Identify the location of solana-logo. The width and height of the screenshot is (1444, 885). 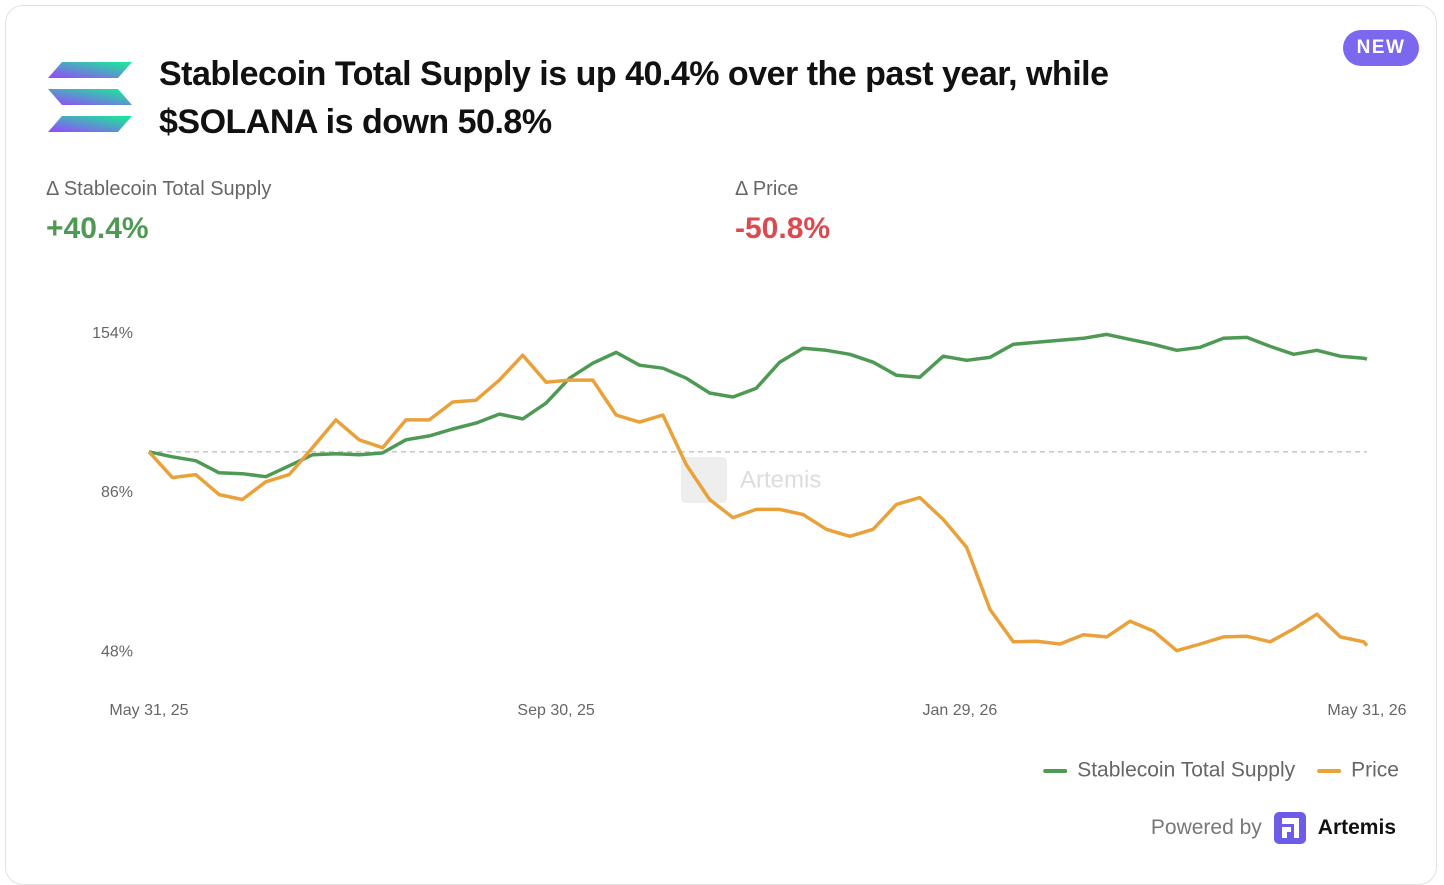
(90, 97).